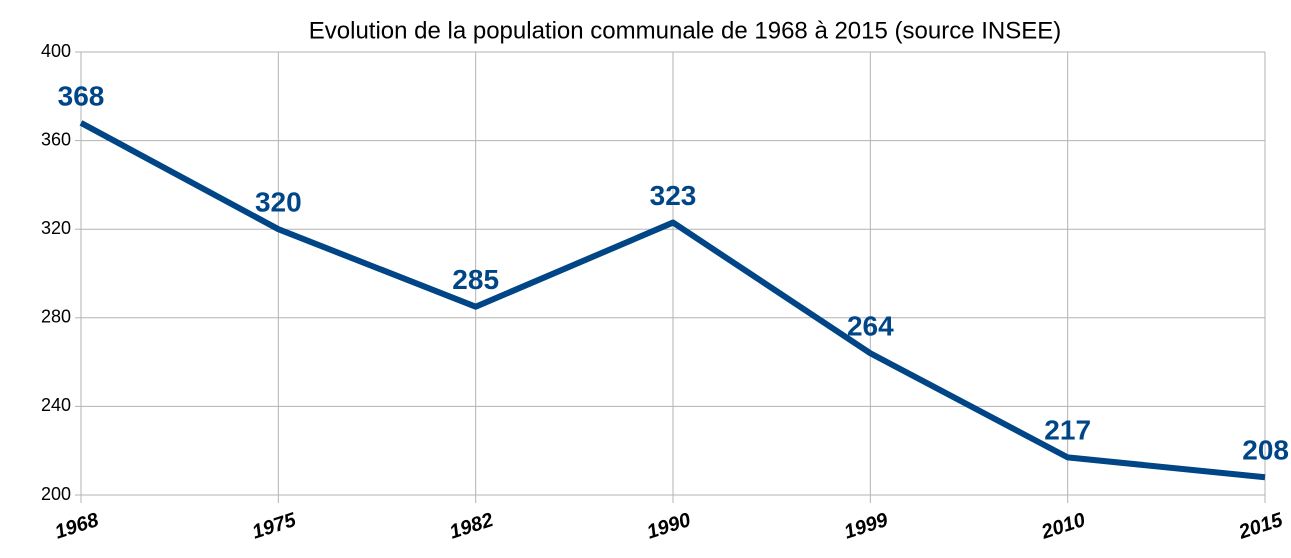  Describe the element at coordinates (56, 139) in the screenshot. I see `y-tick-label: 360` at that location.